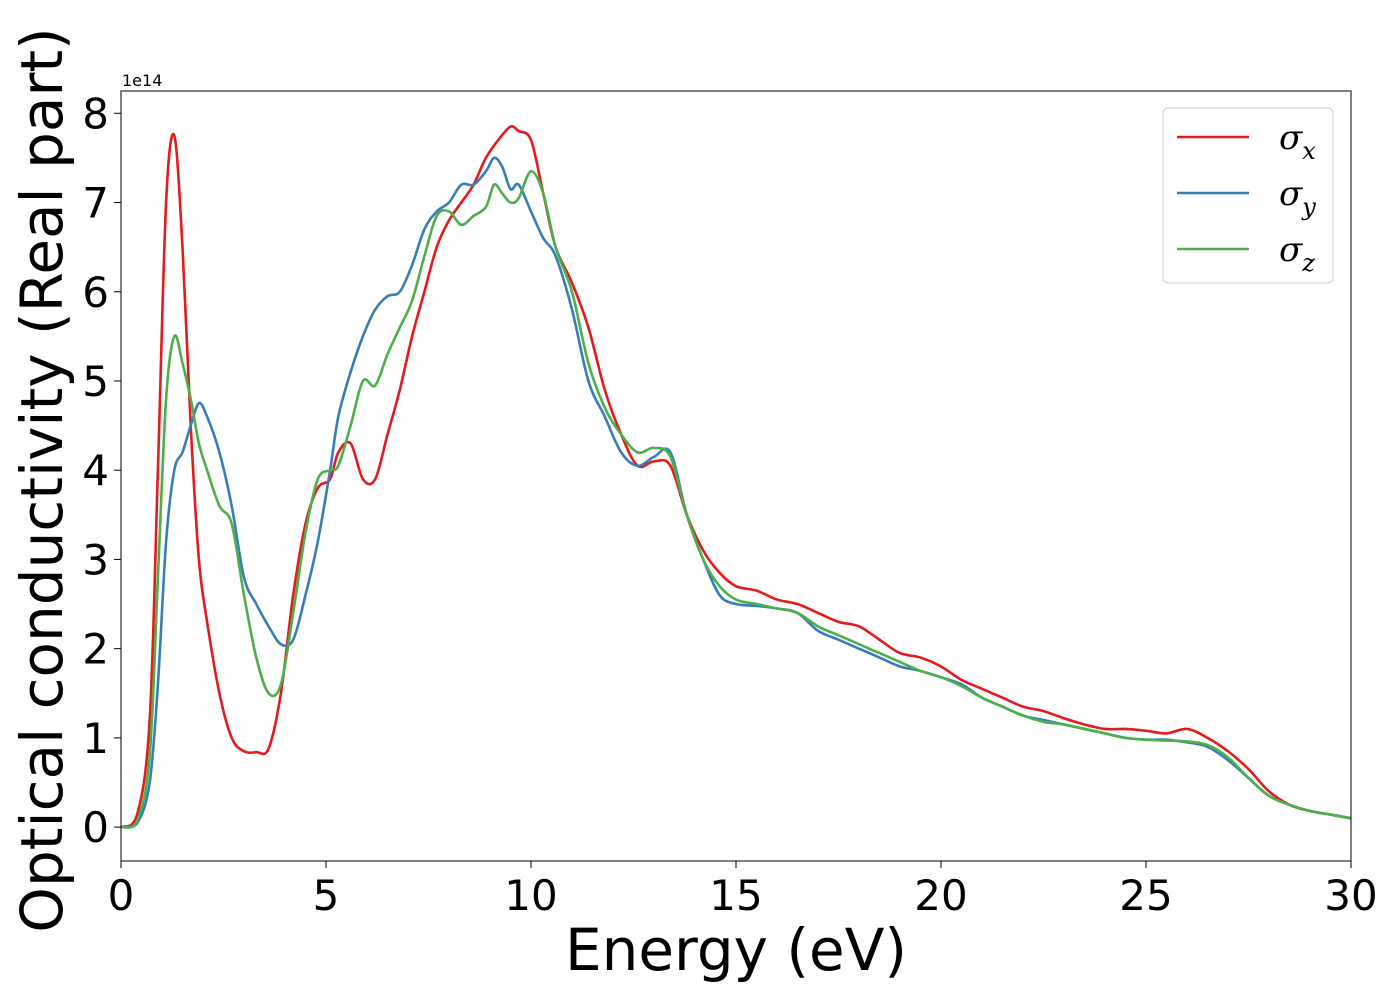 The image size is (1400, 1000). Describe the element at coordinates (95, 203) in the screenshot. I see `y-tick-label: 7` at that location.